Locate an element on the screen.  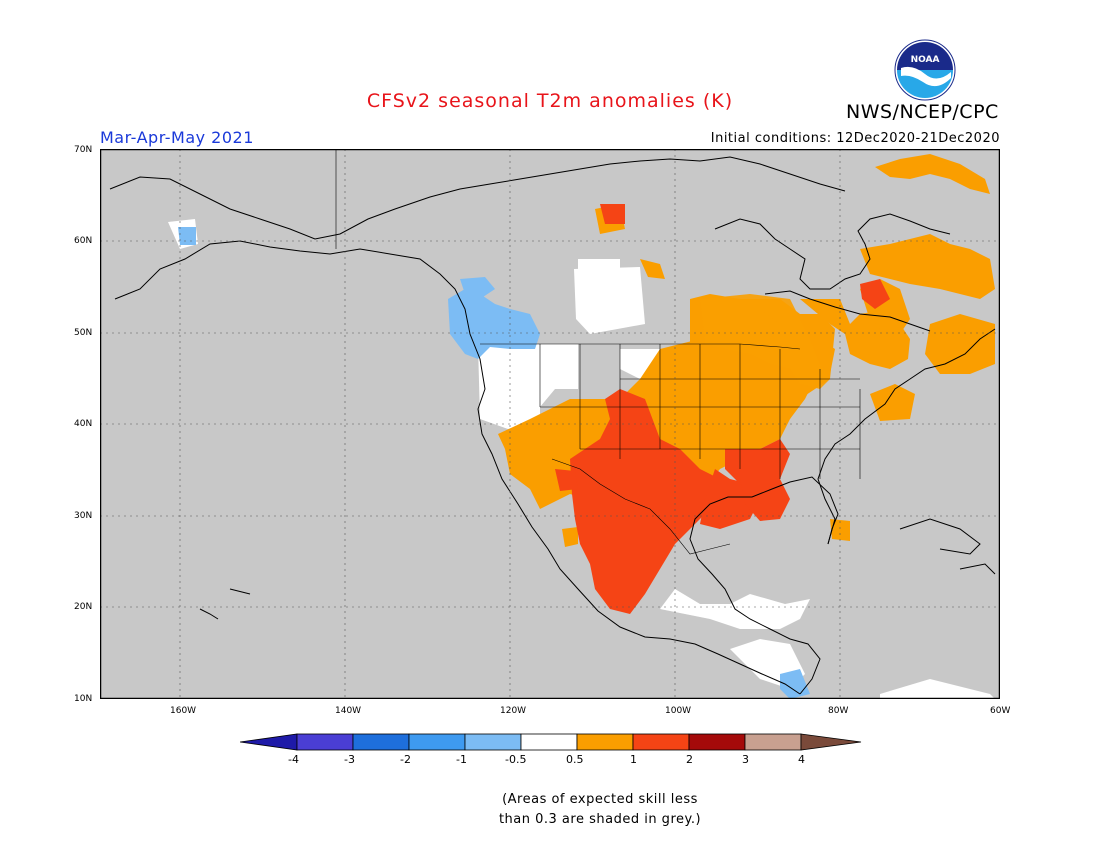
lat-label-10n: 10N is located at coordinates (83, 699).